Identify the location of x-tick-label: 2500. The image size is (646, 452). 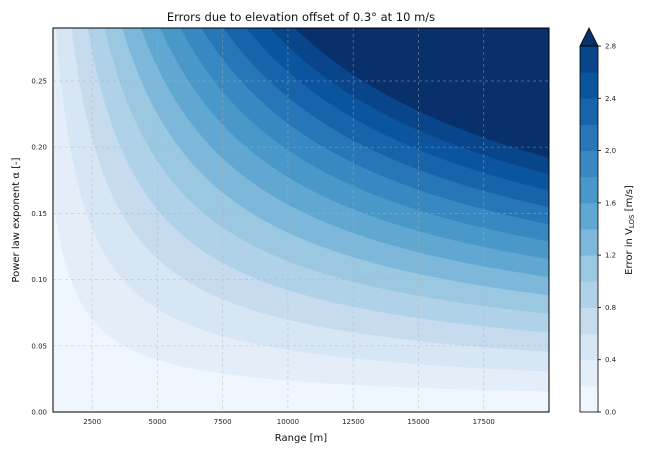
(92, 422).